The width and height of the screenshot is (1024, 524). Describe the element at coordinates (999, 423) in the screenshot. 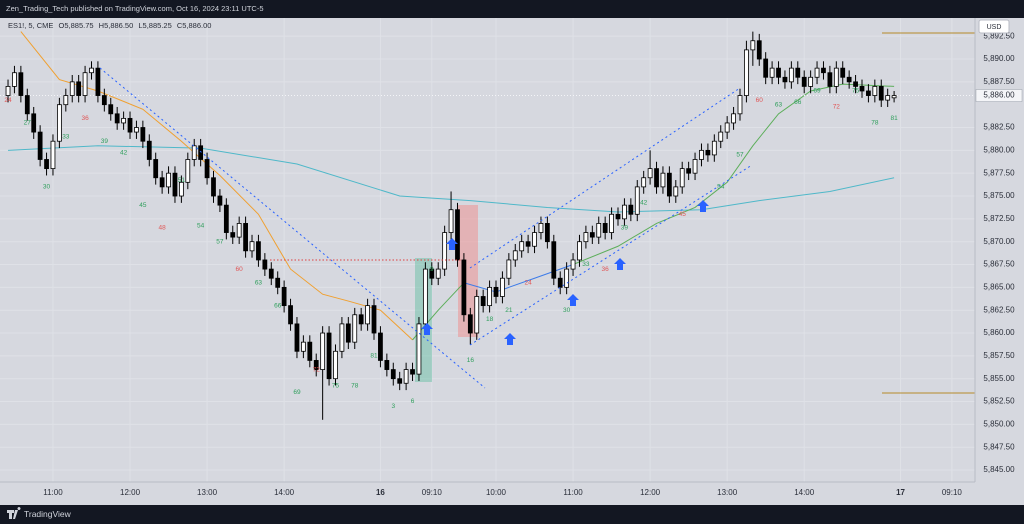

I see `y-tick-label: 5,850.00` at that location.